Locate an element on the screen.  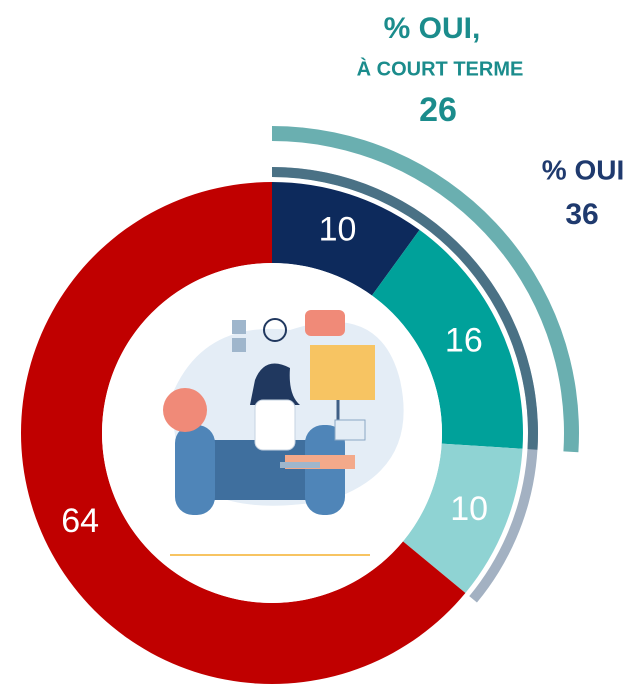
annotation-label: % OUI is located at coordinates (583, 169).